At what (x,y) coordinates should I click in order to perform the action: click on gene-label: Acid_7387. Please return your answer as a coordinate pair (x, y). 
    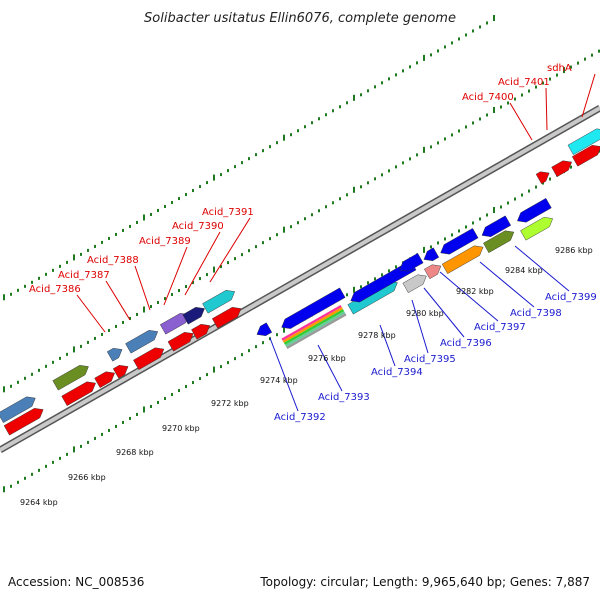
    Looking at the image, I should click on (84, 275).